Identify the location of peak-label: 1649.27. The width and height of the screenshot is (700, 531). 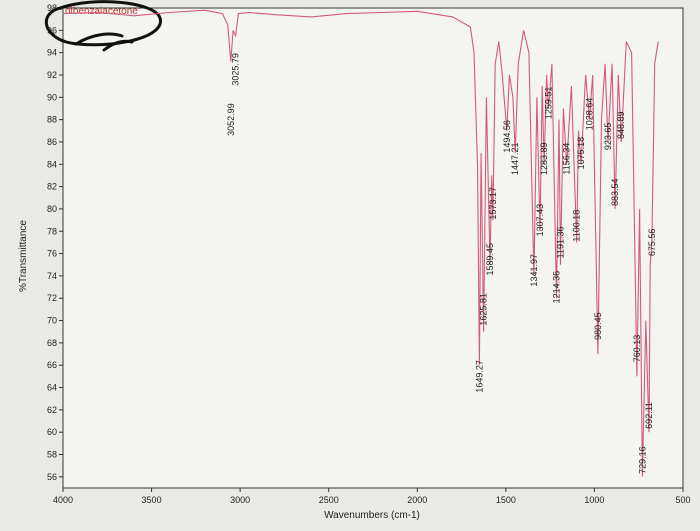
(479, 376).